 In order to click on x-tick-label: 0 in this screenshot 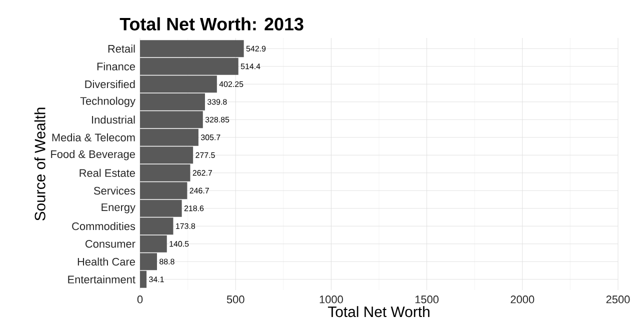, I will do `click(140, 300)`.